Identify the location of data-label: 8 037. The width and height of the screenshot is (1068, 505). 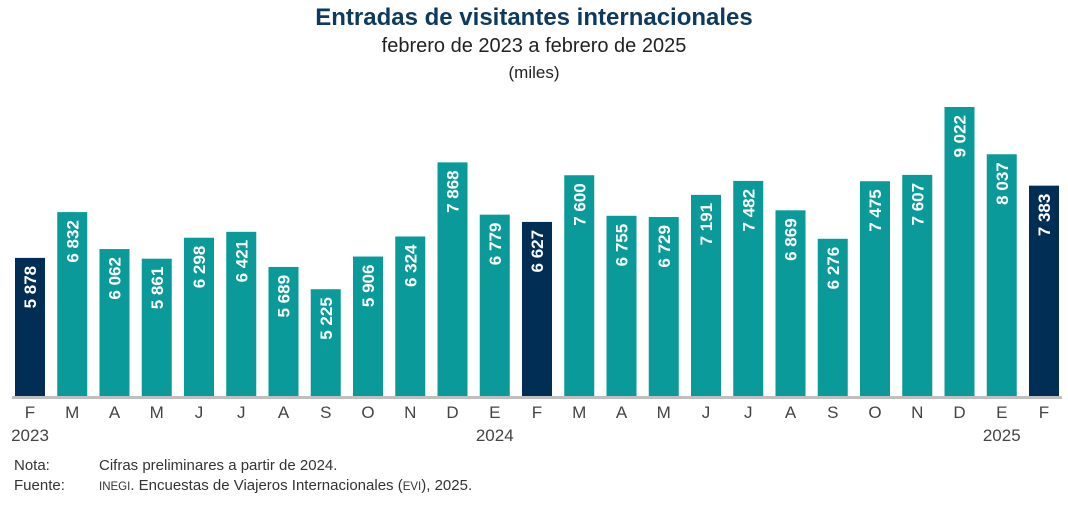
(1002, 183).